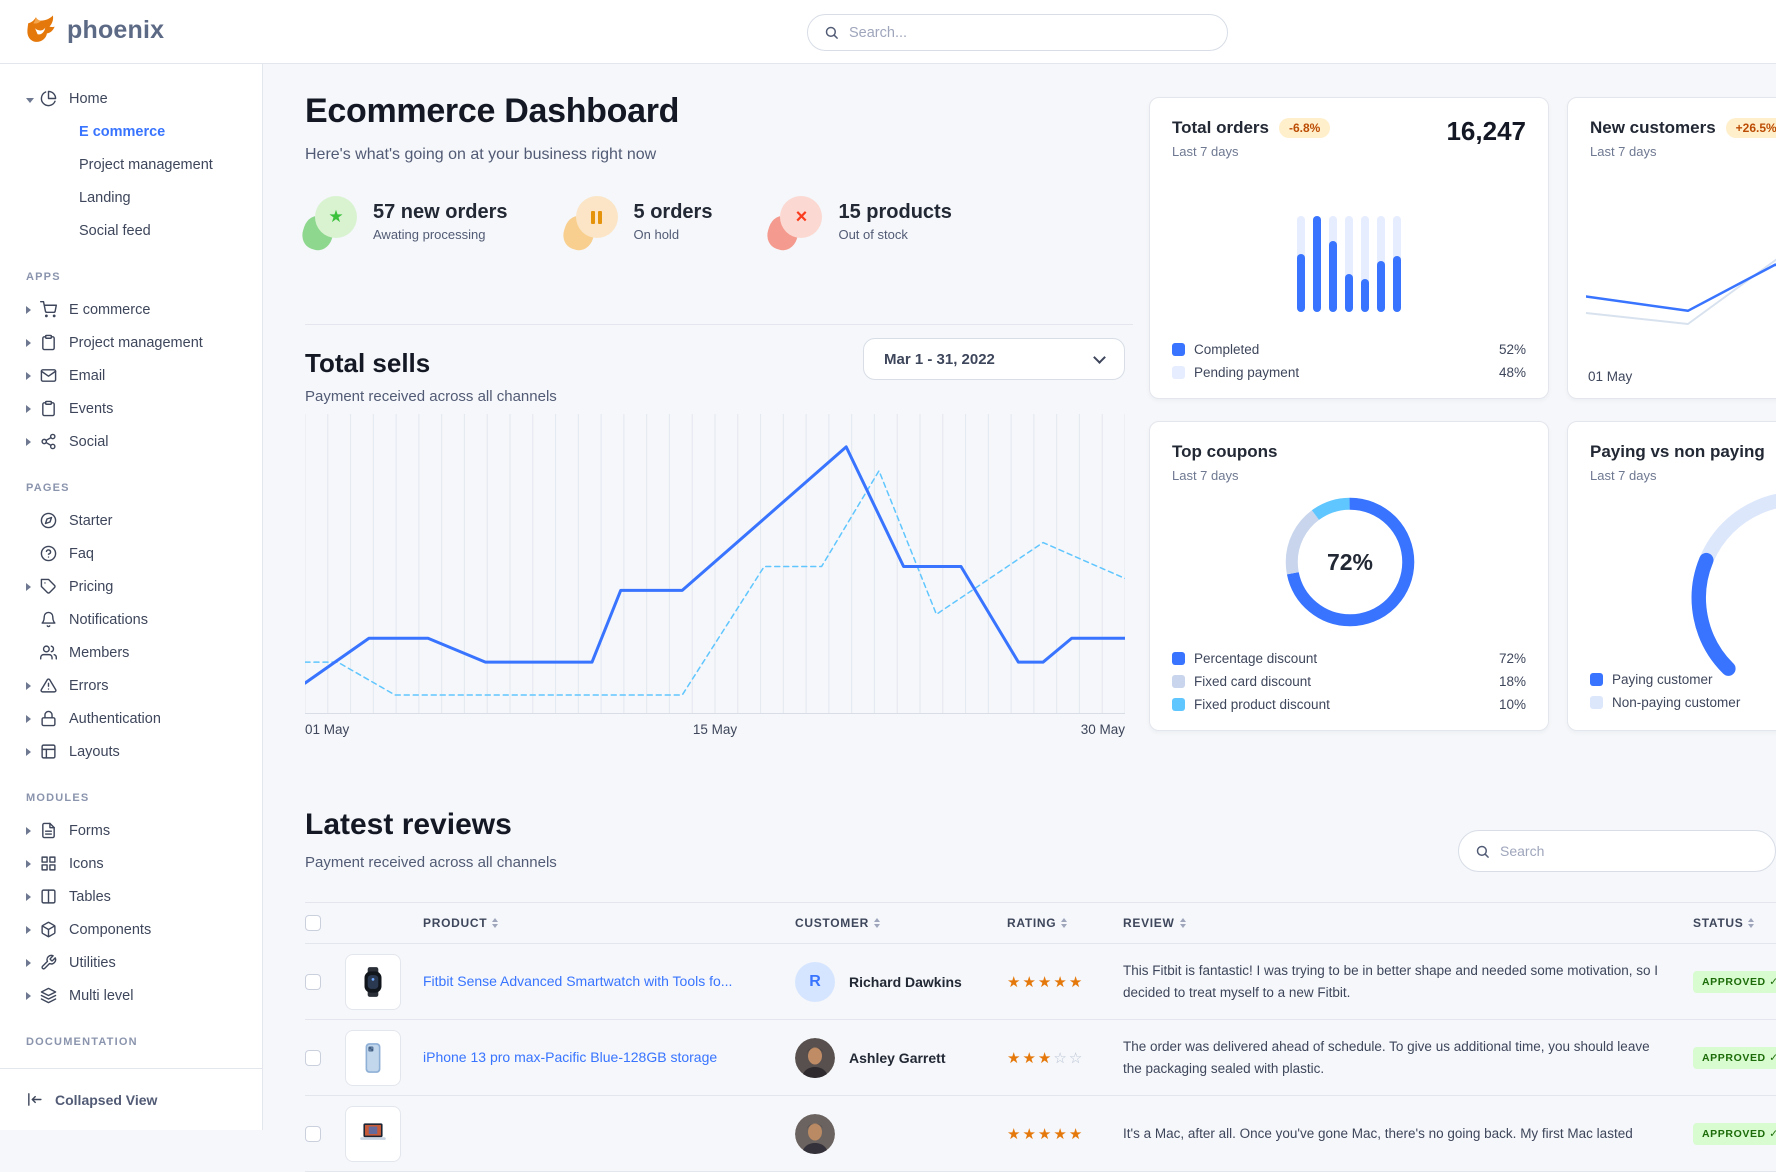 Image resolution: width=1776 pixels, height=1172 pixels. I want to click on column-product: PRODUCT, so click(609, 923).